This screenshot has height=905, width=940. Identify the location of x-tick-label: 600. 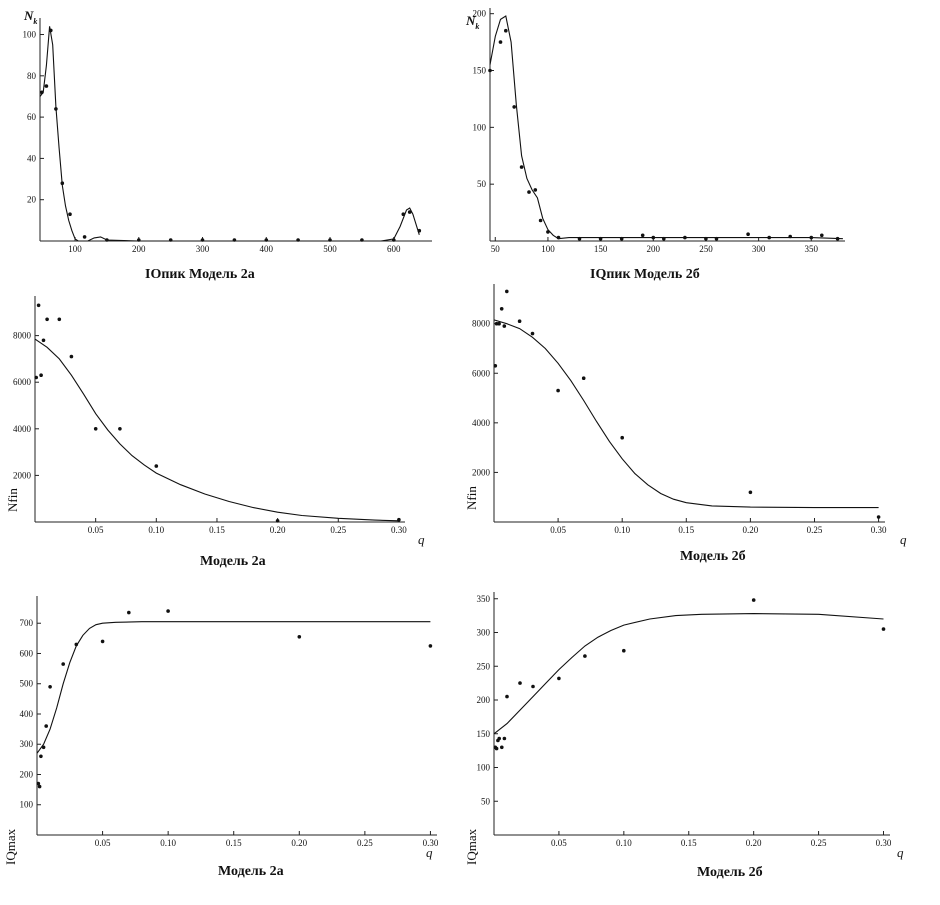
(394, 249).